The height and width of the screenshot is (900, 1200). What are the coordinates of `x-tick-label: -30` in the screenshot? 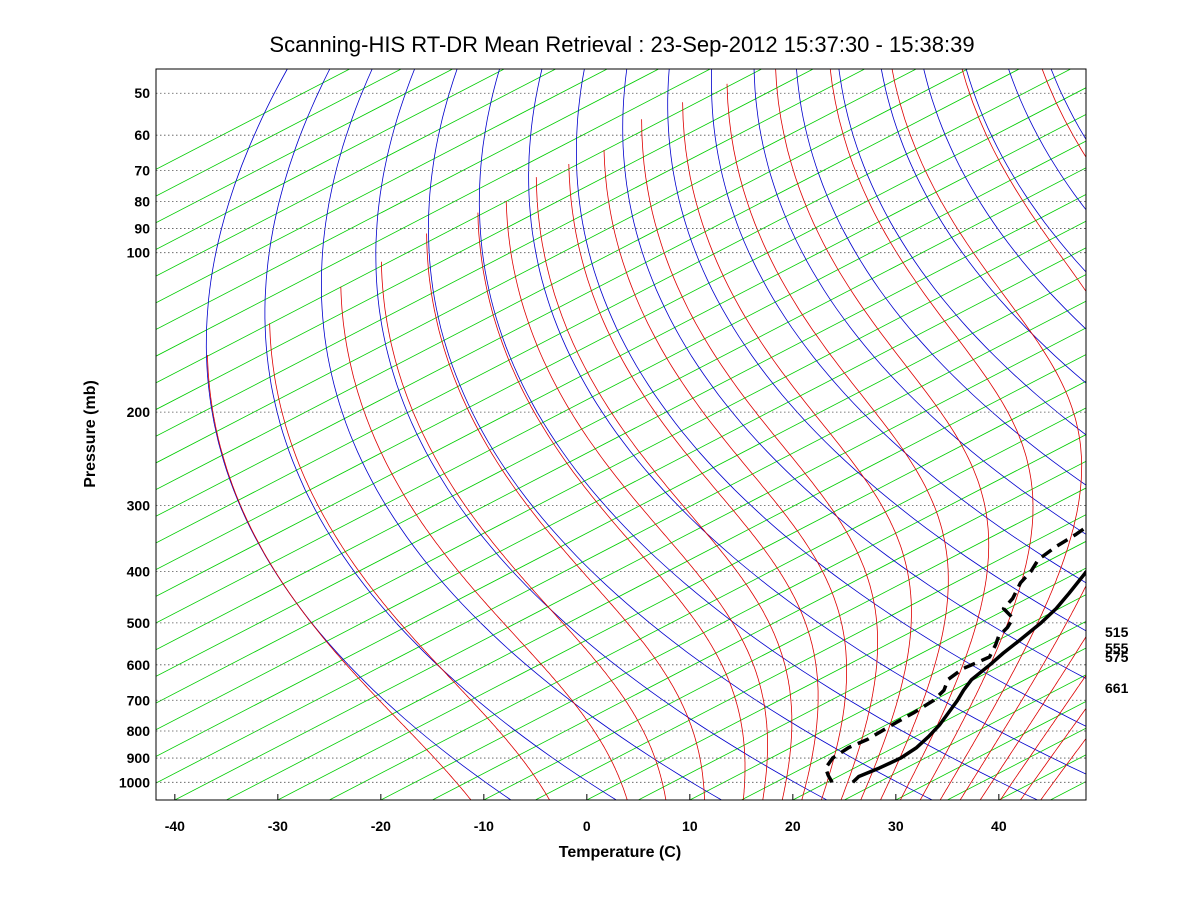 It's located at (278, 826).